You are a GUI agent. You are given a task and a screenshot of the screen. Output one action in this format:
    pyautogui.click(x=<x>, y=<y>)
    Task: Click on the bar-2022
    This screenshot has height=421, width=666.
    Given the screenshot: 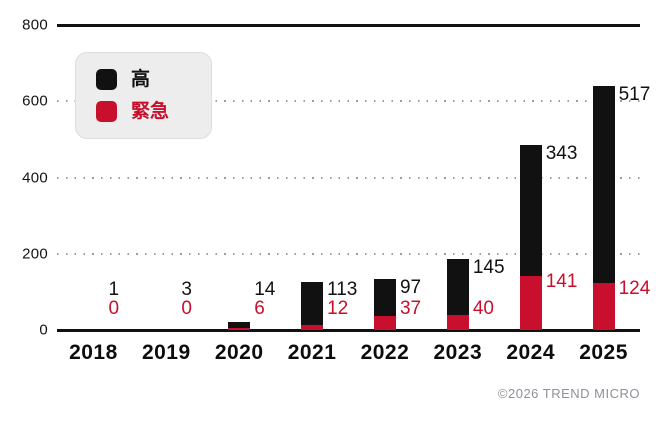 What is the action you would take?
    pyautogui.click(x=384, y=177)
    